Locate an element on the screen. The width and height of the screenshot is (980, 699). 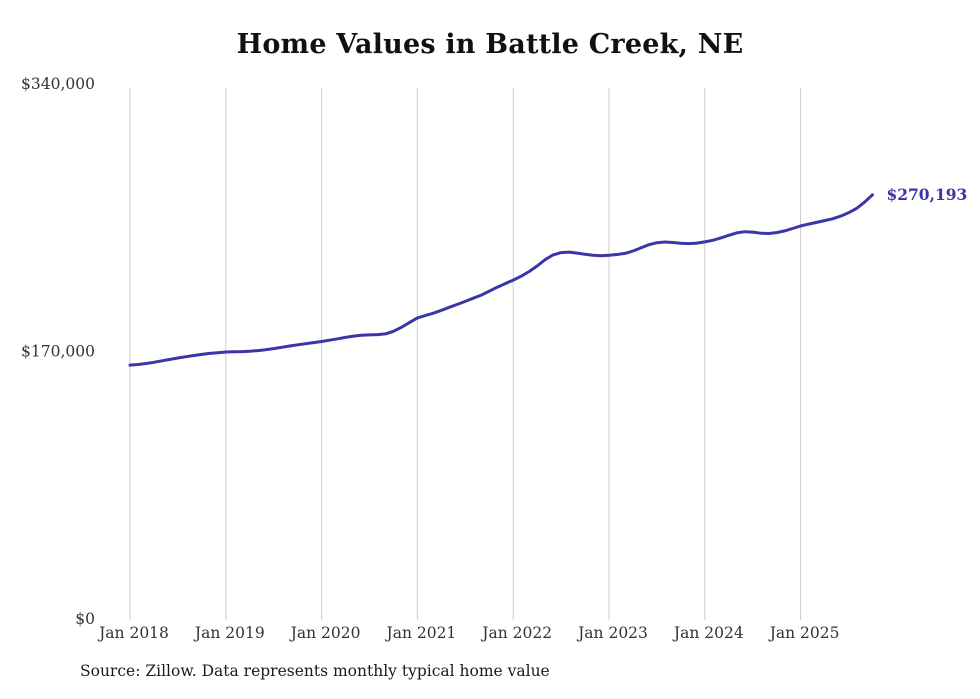
x-tick-label: Jan 2021 is located at coordinates (420, 633).